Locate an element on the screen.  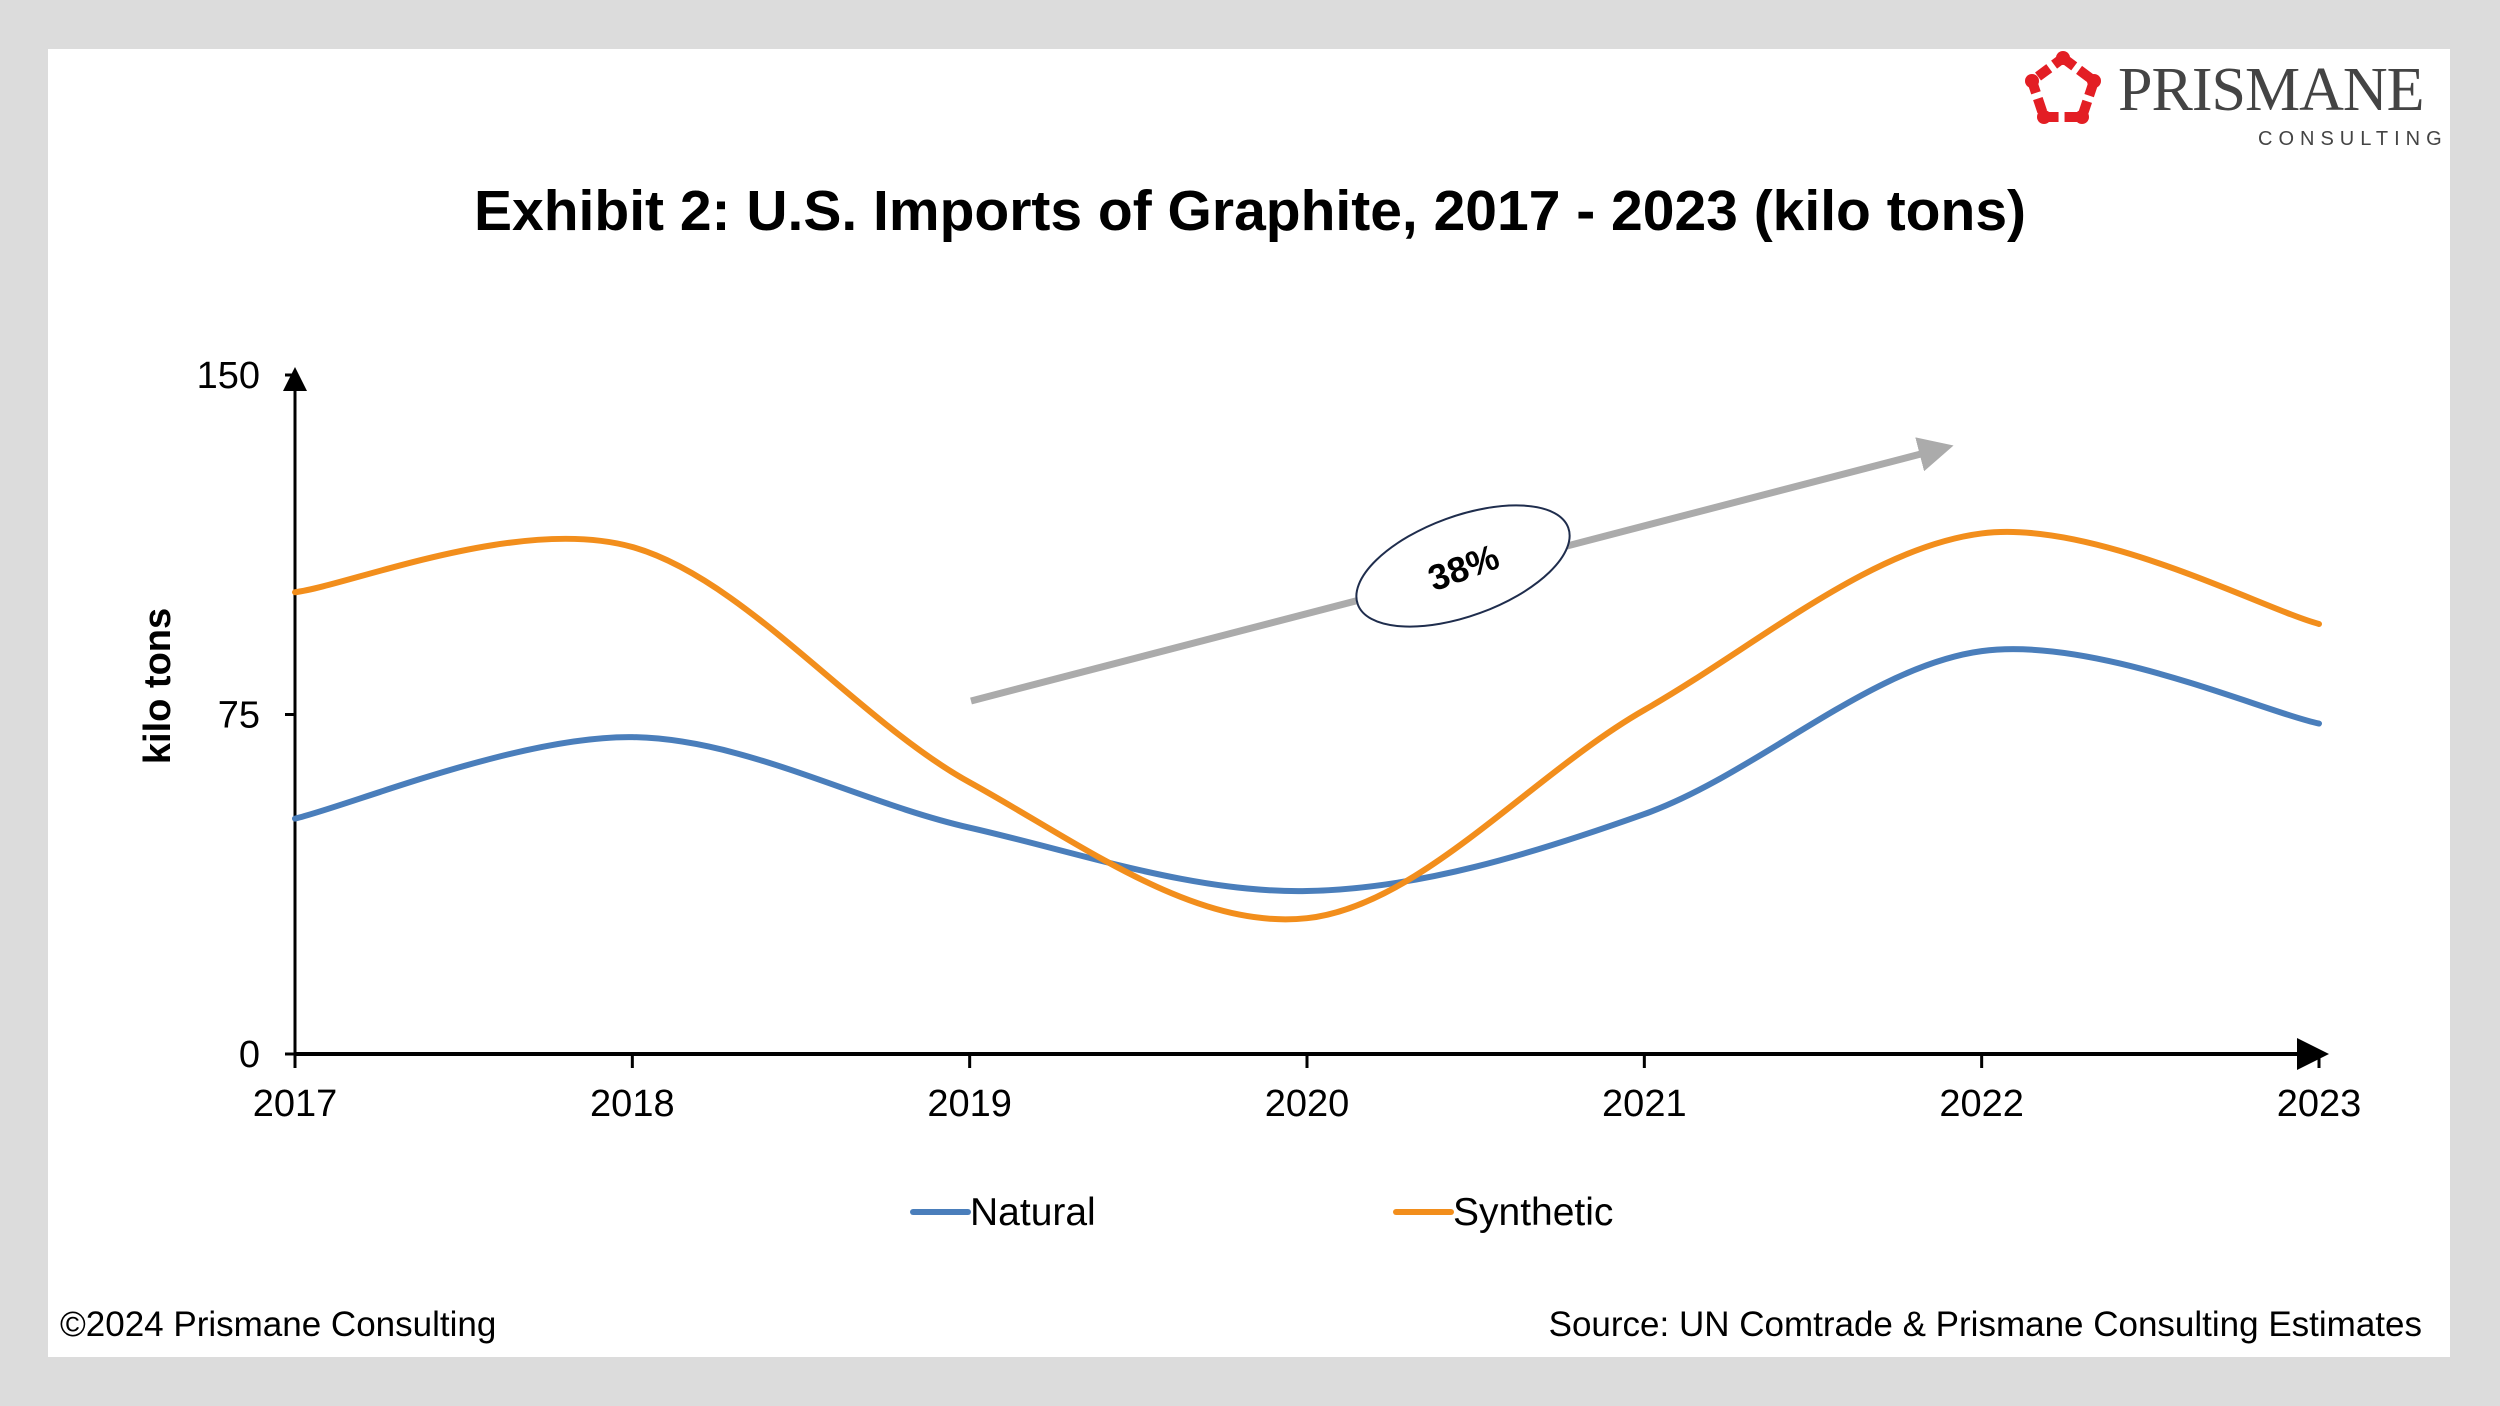
series-line-natural is located at coordinates (1307, 770).